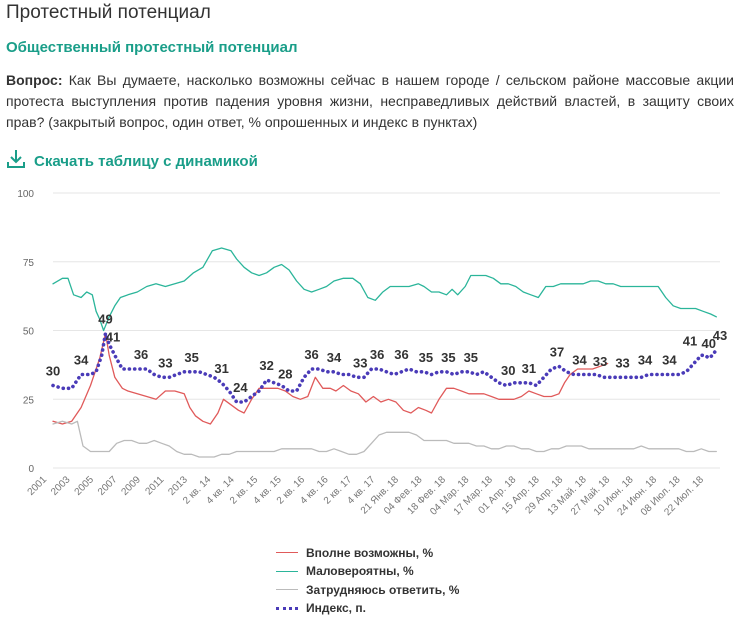  I want to click on x-tick-label: 2009, so click(131, 486).